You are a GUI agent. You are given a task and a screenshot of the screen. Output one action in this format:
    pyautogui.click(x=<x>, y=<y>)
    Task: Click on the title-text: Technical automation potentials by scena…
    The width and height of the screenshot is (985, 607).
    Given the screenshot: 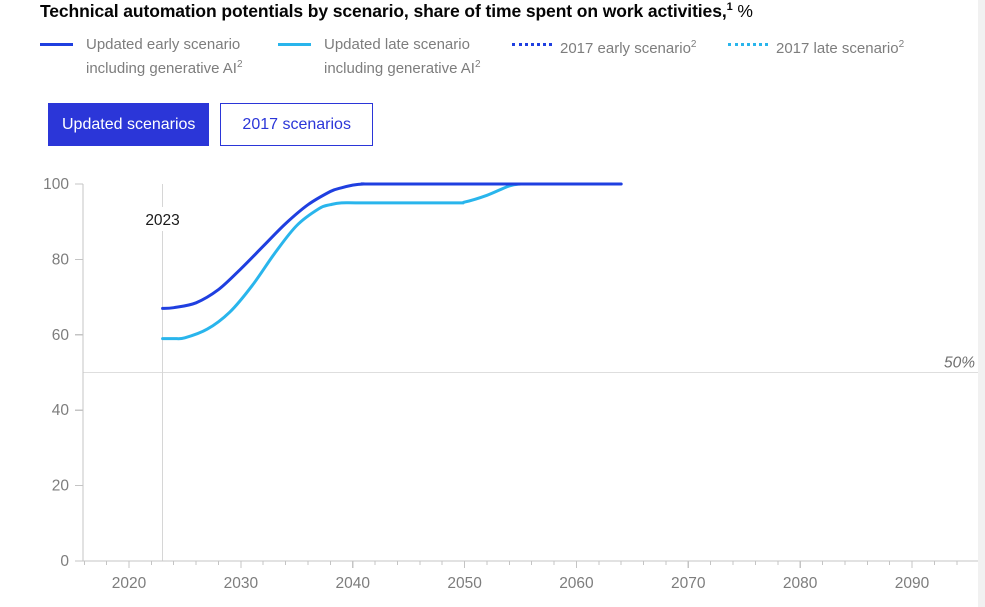 What is the action you would take?
    pyautogui.click(x=383, y=11)
    